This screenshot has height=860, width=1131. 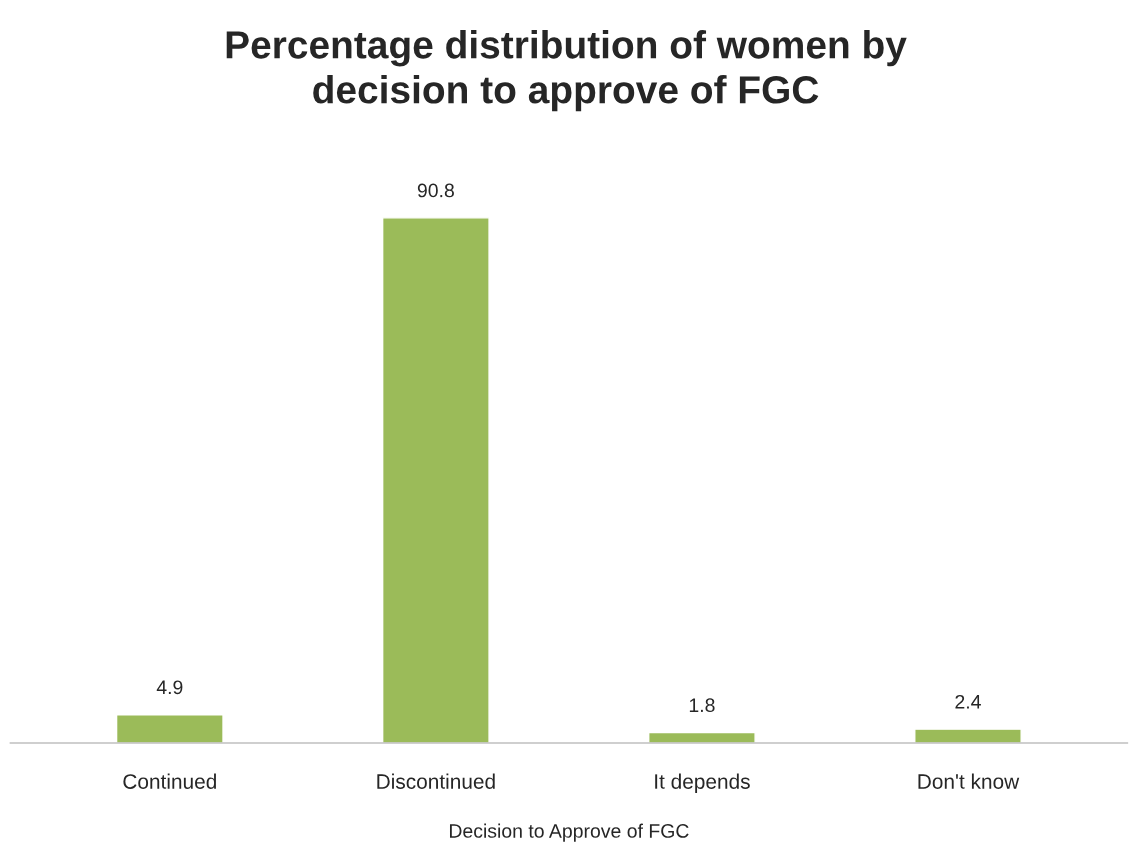 I want to click on chart-title: Percentage distribution of women by decision to approve of FGC, so click(x=566, y=71).